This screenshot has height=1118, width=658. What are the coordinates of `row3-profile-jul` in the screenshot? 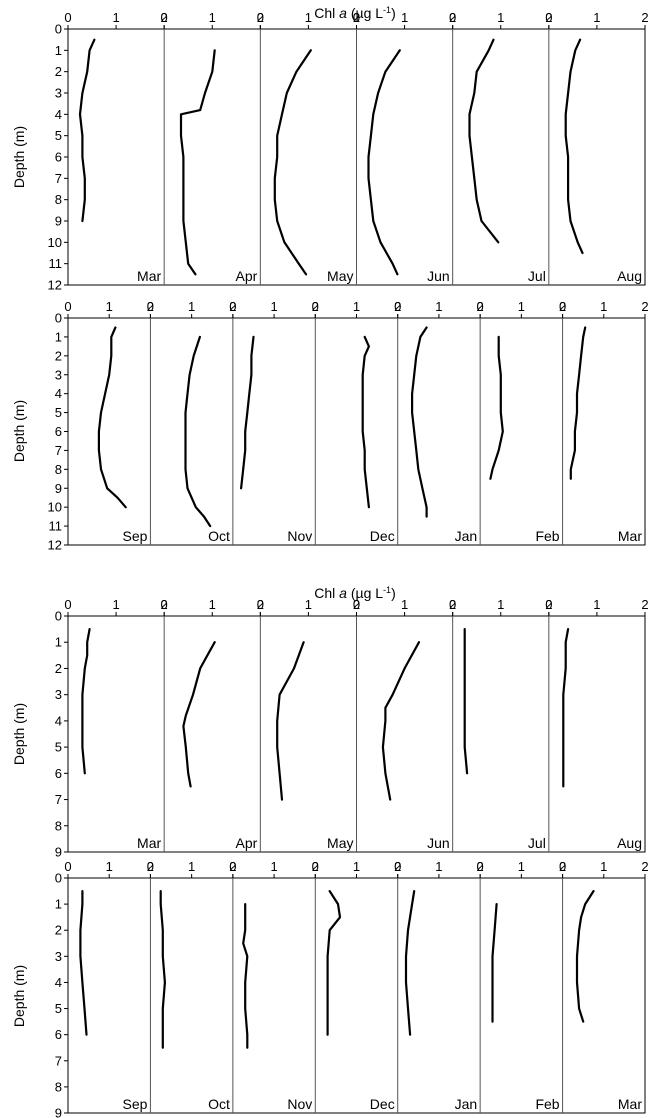 It's located at (466, 701).